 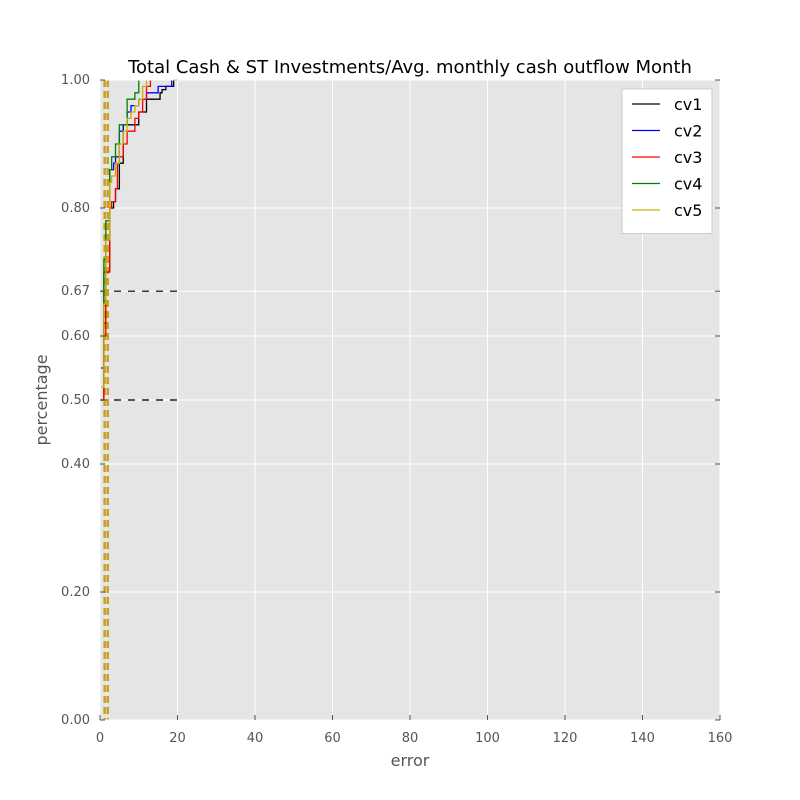 I want to click on y-tick-label: 0.40, so click(x=75, y=464).